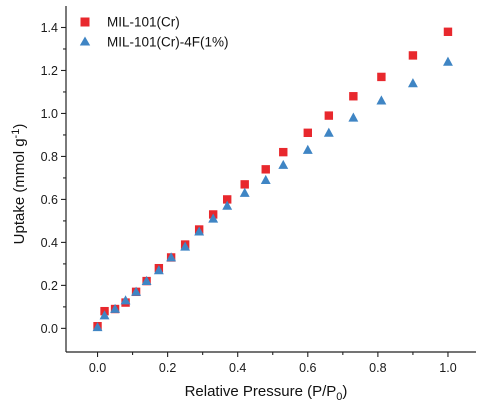  What do you see at coordinates (49, 157) in the screenshot?
I see `y-tick-label: 0.8` at bounding box center [49, 157].